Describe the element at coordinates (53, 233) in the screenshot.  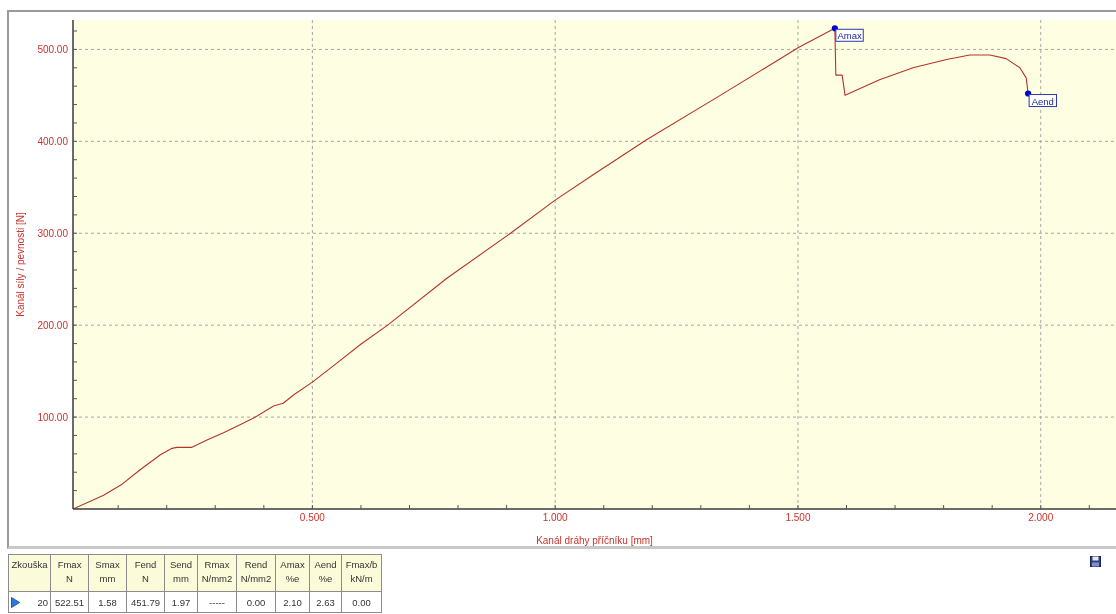
I see `y-tick-label: 300.00` at that location.